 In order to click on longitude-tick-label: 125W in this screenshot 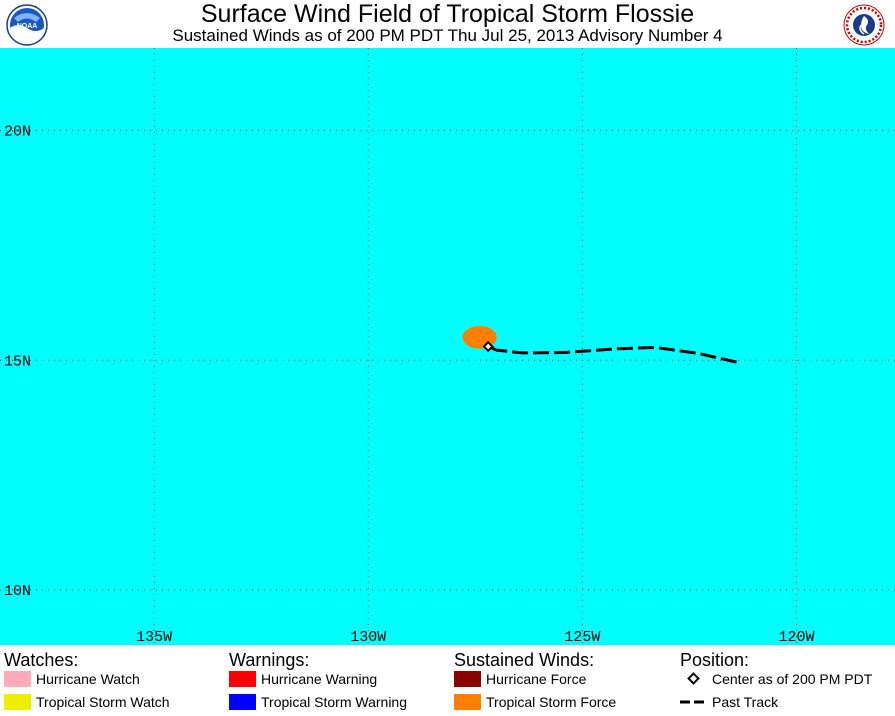, I will do `click(582, 637)`.